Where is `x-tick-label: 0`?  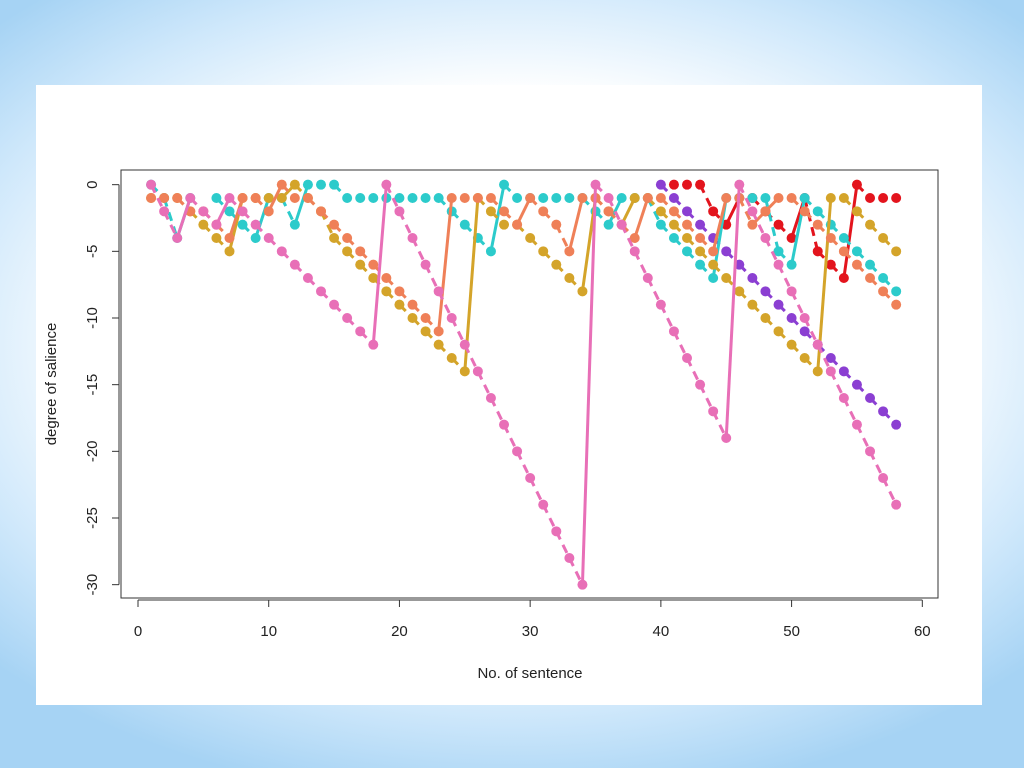 x-tick-label: 0 is located at coordinates (138, 631).